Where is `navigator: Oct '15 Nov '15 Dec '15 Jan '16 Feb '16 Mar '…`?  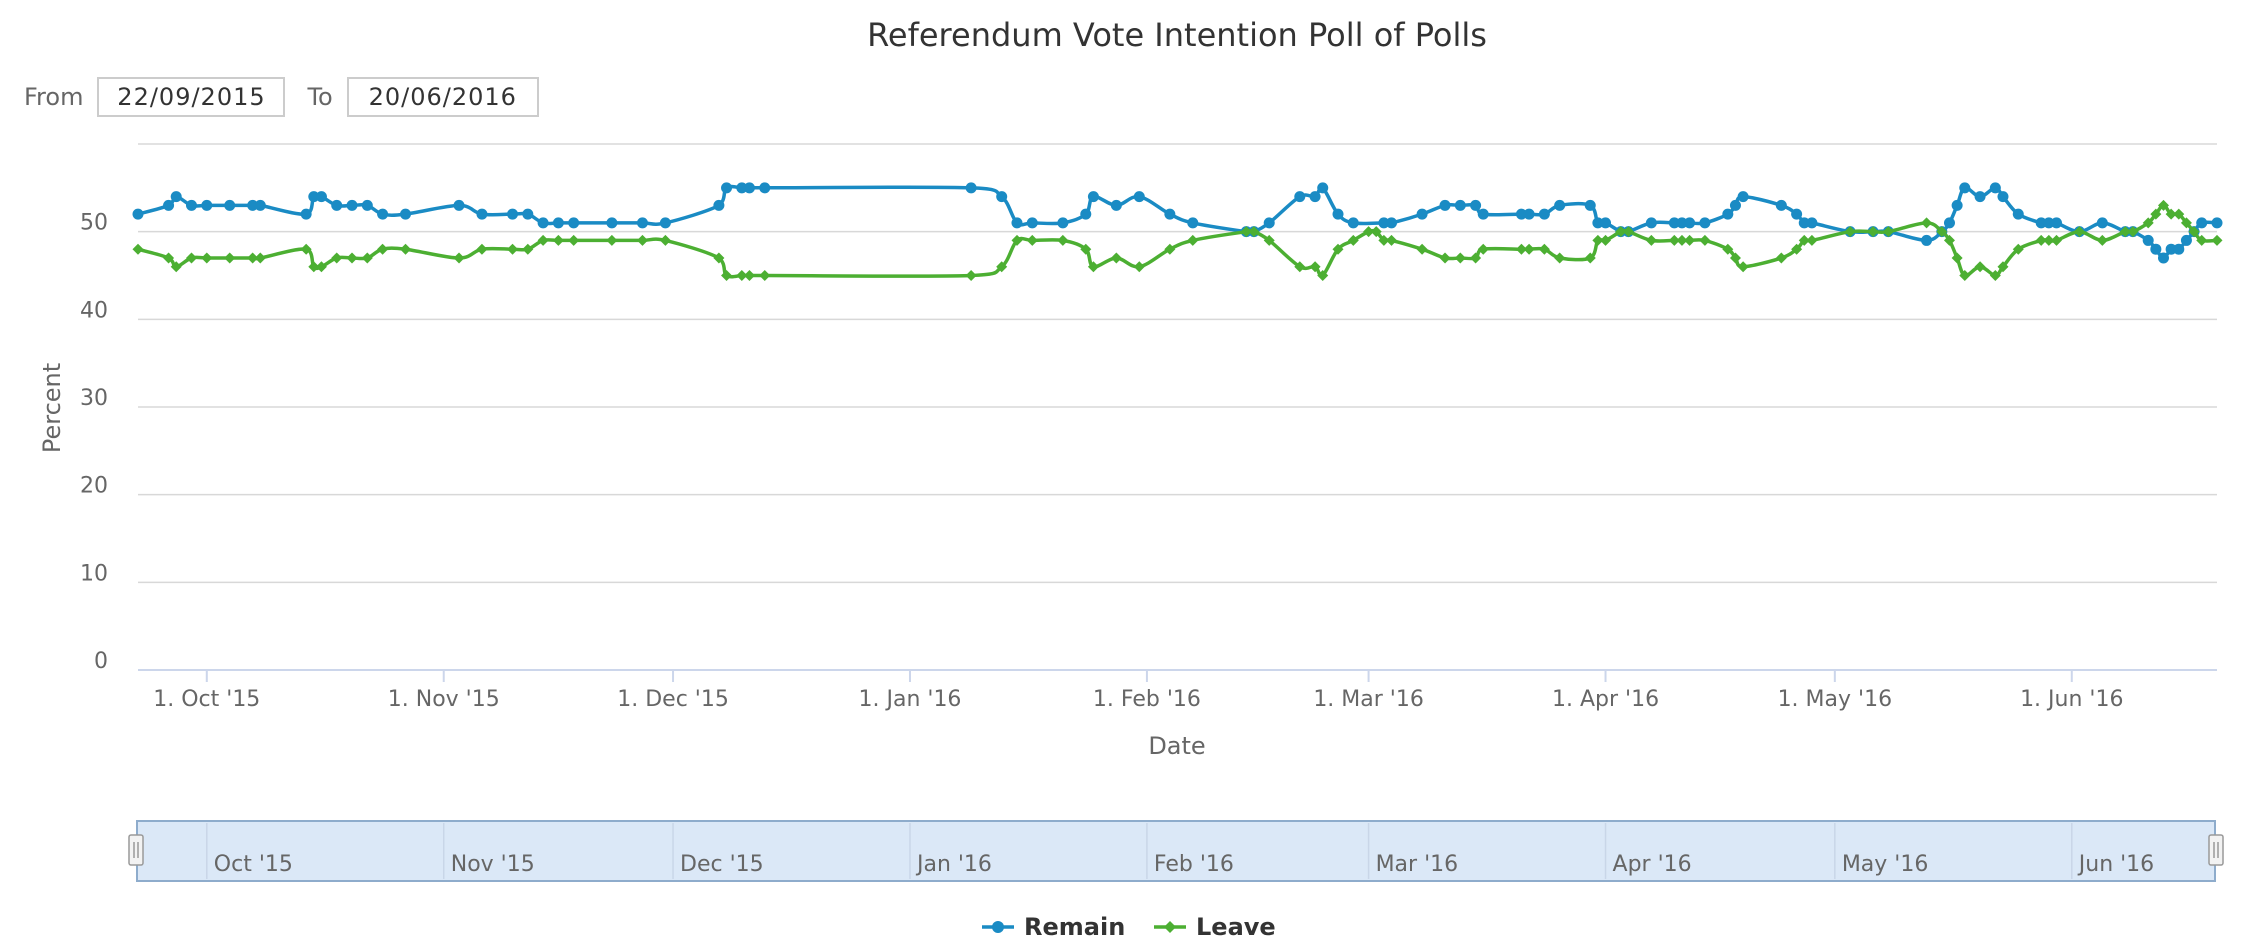 navigator: Oct '15 Nov '15 Dec '15 Jan '16 Feb '16 Mar '… is located at coordinates (1176, 851).